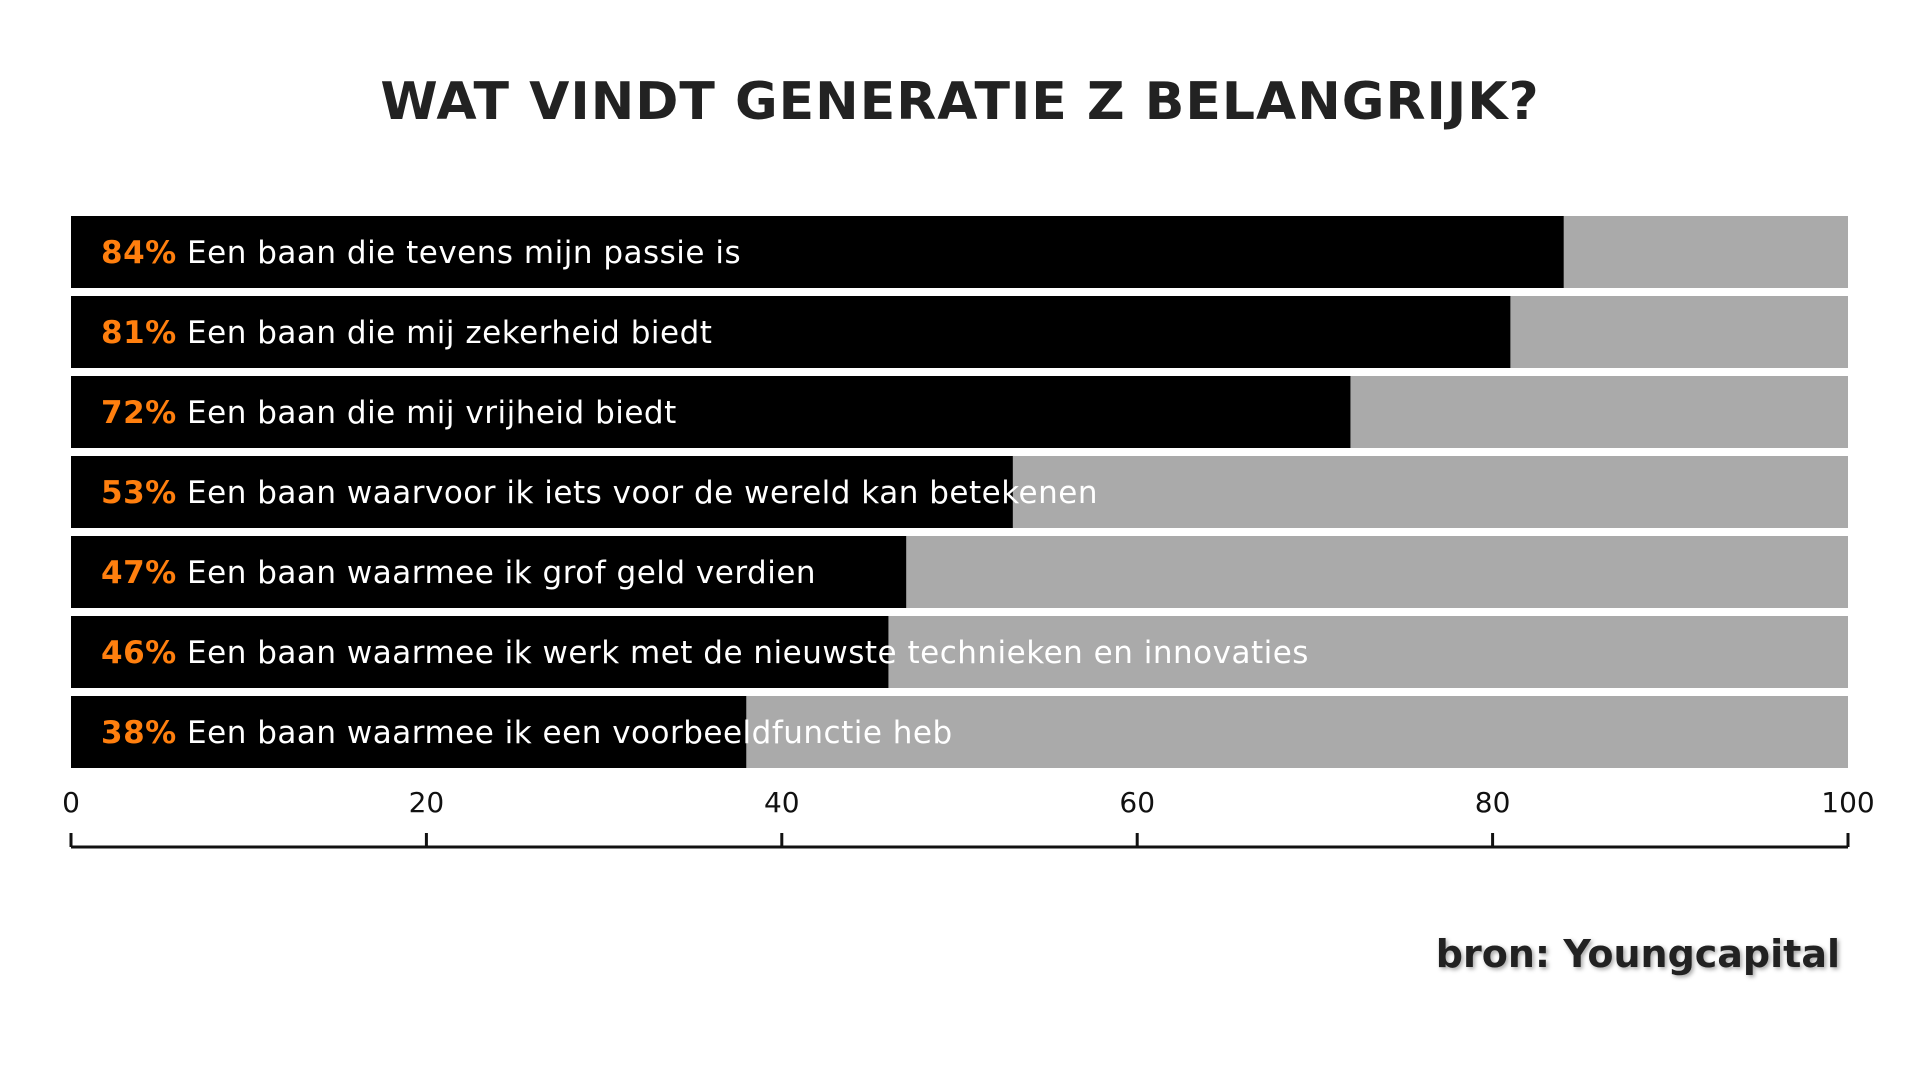 The width and height of the screenshot is (1920, 1085). I want to click on bar-category-label: Een baan die mij vrijheid biedt, so click(427, 413).